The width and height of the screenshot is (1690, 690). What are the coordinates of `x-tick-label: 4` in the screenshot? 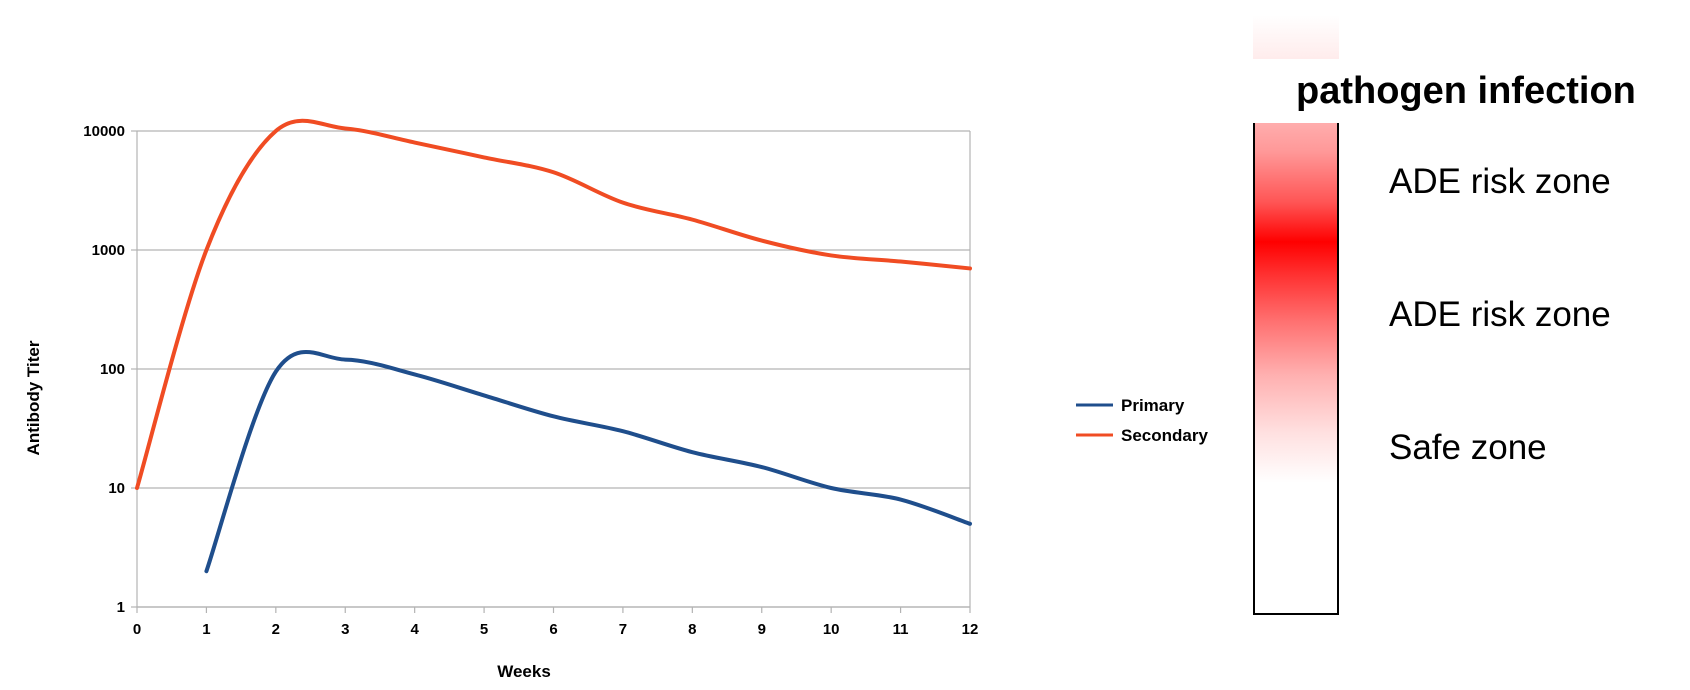 It's located at (414, 629).